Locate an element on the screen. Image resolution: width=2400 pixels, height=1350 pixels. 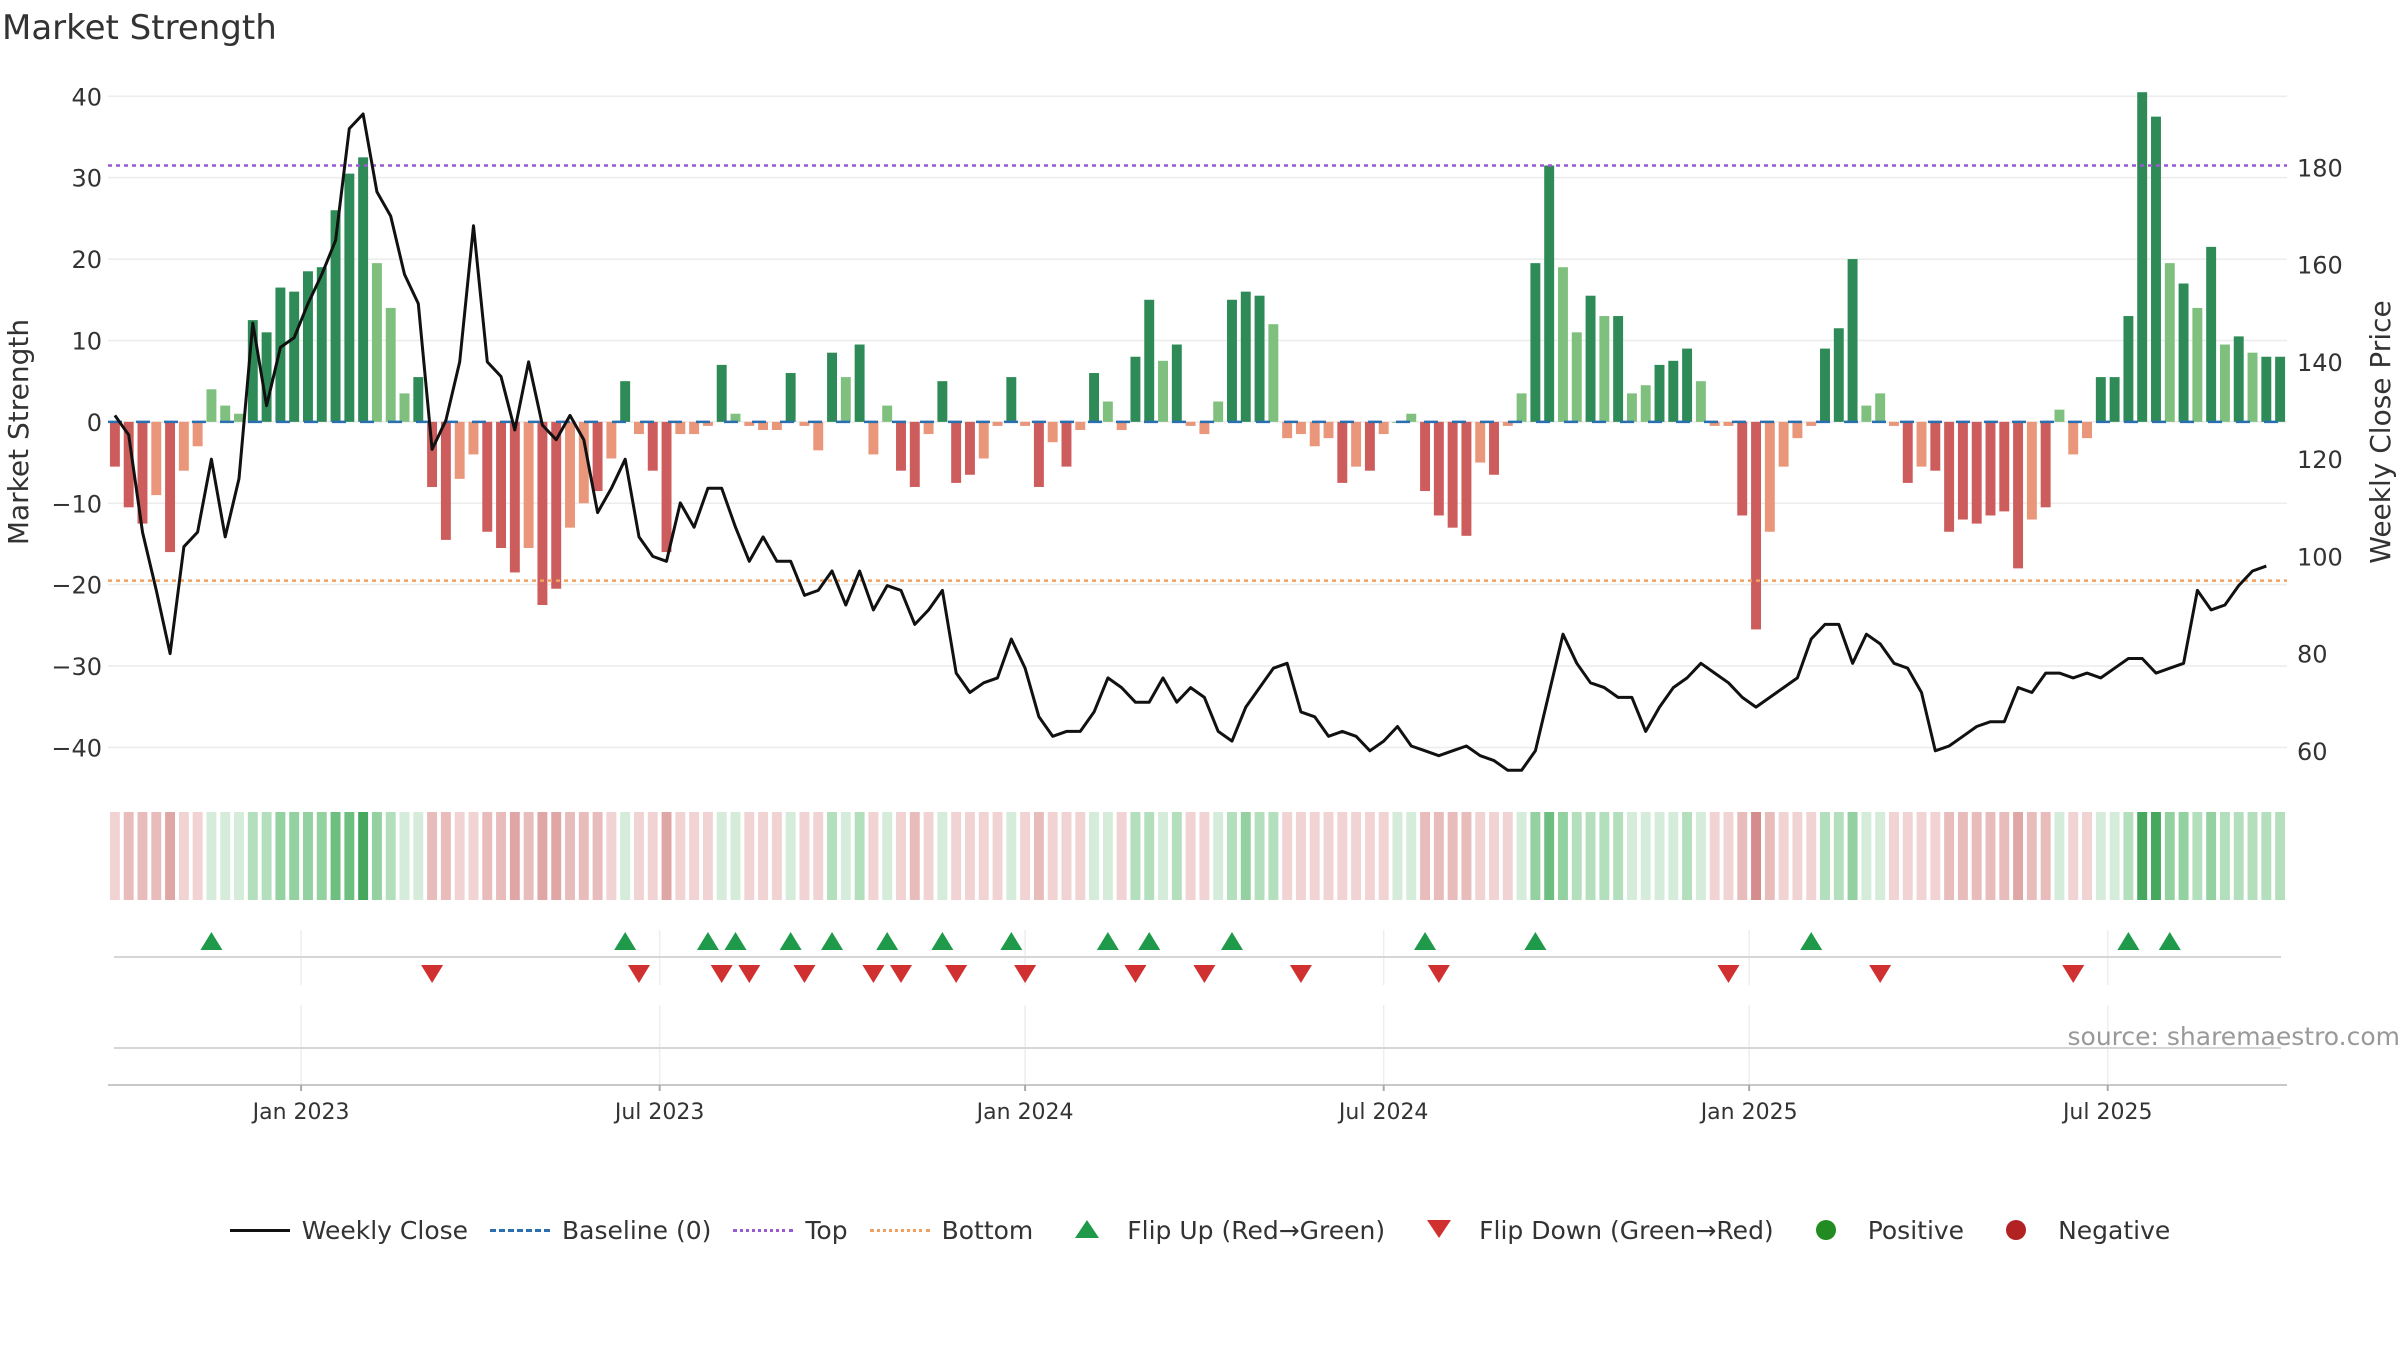
legend-item: Flip Up (Red→Green) is located at coordinates (1220, 1230).